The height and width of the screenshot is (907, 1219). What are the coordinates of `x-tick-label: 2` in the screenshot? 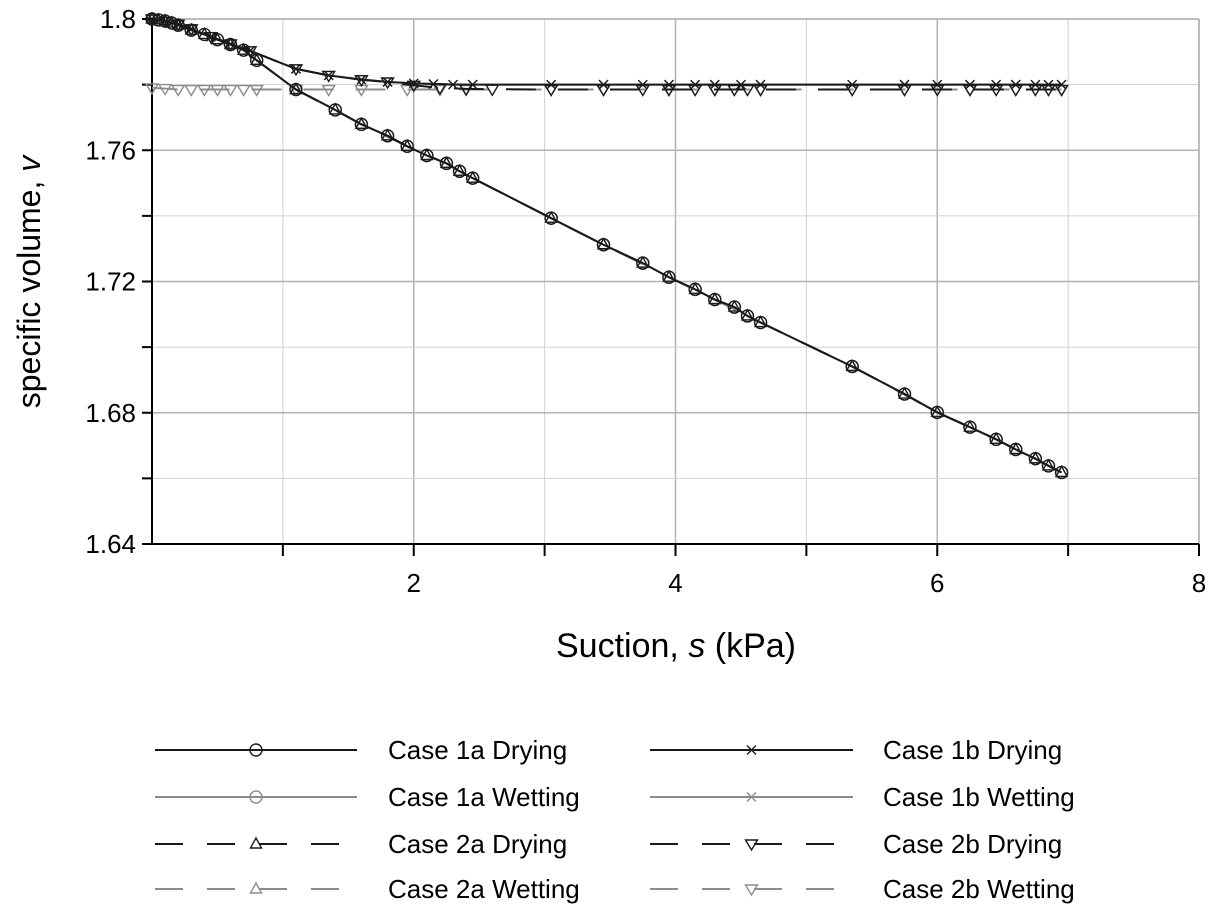 It's located at (414, 583).